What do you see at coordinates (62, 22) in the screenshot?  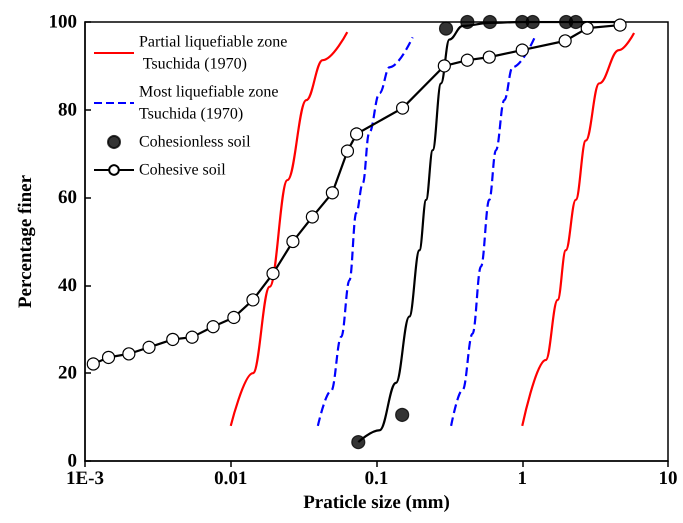 I see `y-tick-label: 100` at bounding box center [62, 22].